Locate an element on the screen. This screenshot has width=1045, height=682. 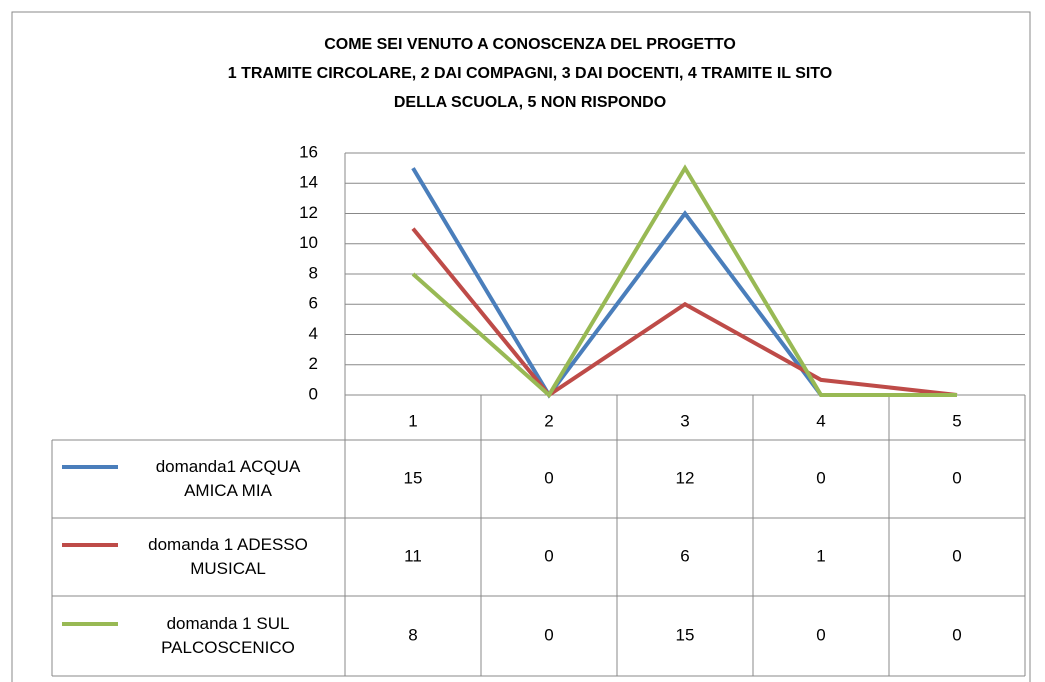
x-tick-label: 5 is located at coordinates (956, 420).